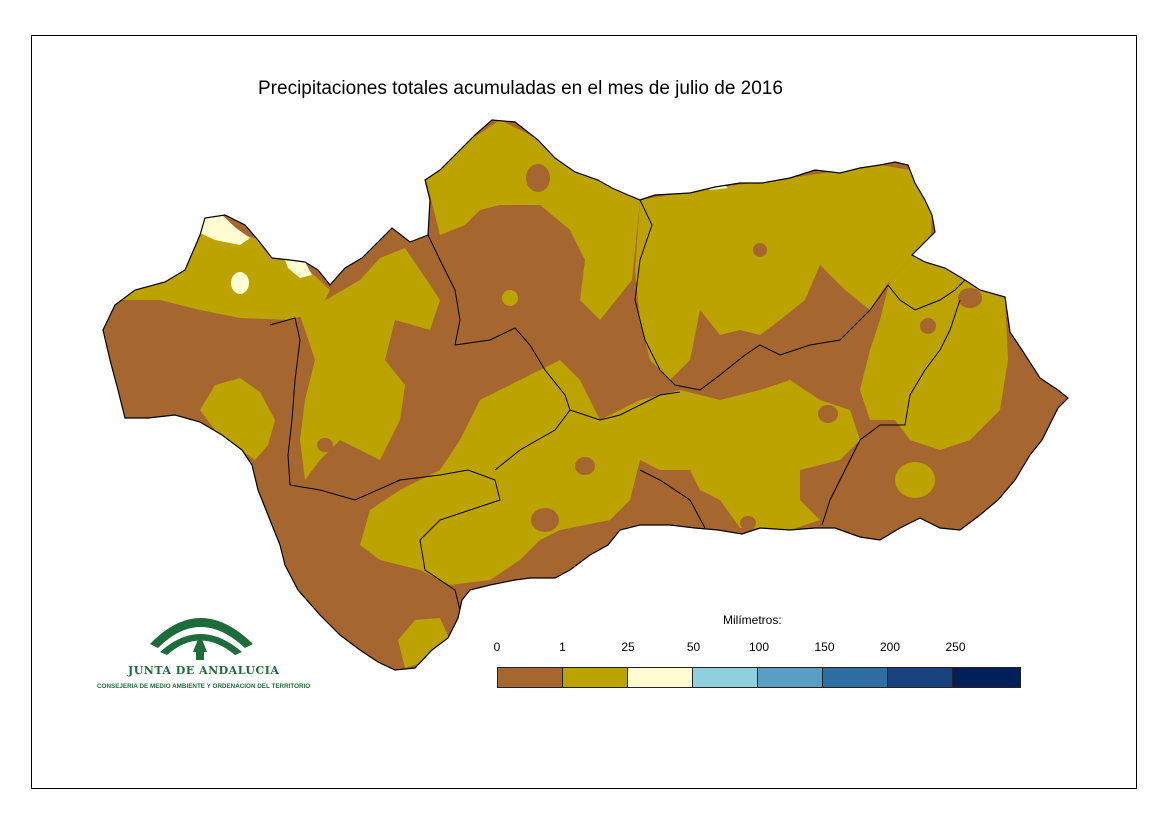  What do you see at coordinates (285, 401) in the screenshot?
I see `border-huelva-sevilla` at bounding box center [285, 401].